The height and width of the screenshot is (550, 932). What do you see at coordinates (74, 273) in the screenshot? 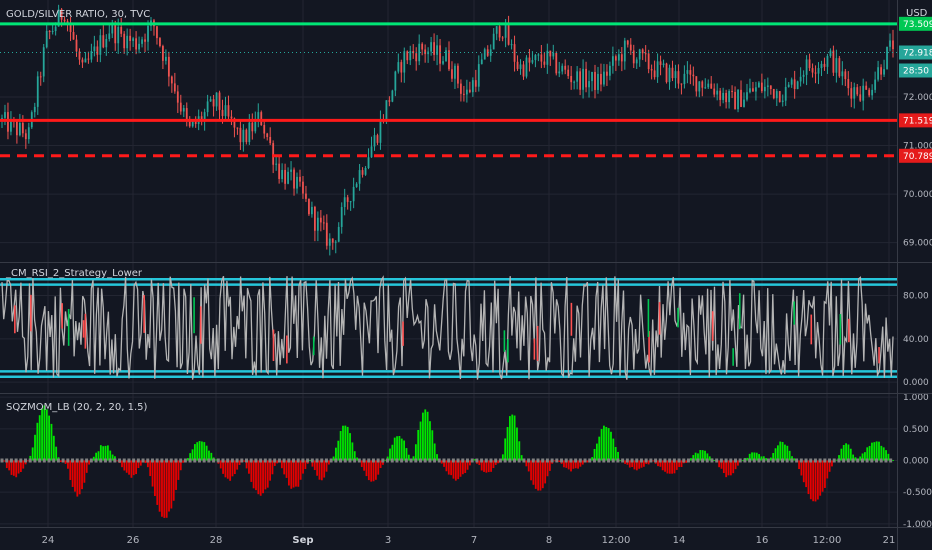
I see `rsi-indicator-title: _CM_RSI_2_Strategy_Lower` at bounding box center [74, 273].